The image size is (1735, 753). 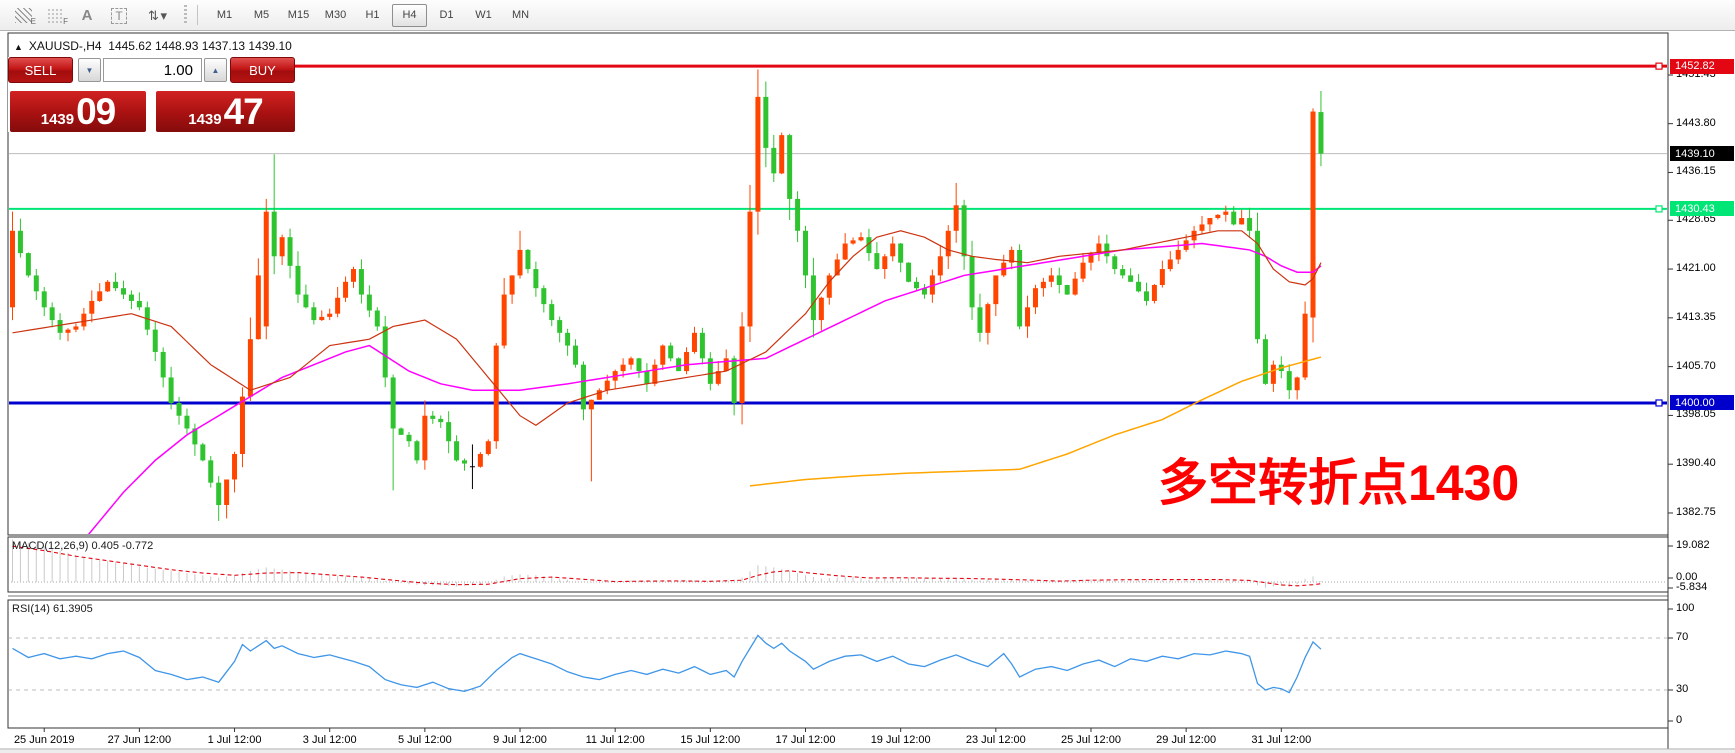 I want to click on time-axis-label: 31 Jul 12:00, so click(x=1281, y=740).